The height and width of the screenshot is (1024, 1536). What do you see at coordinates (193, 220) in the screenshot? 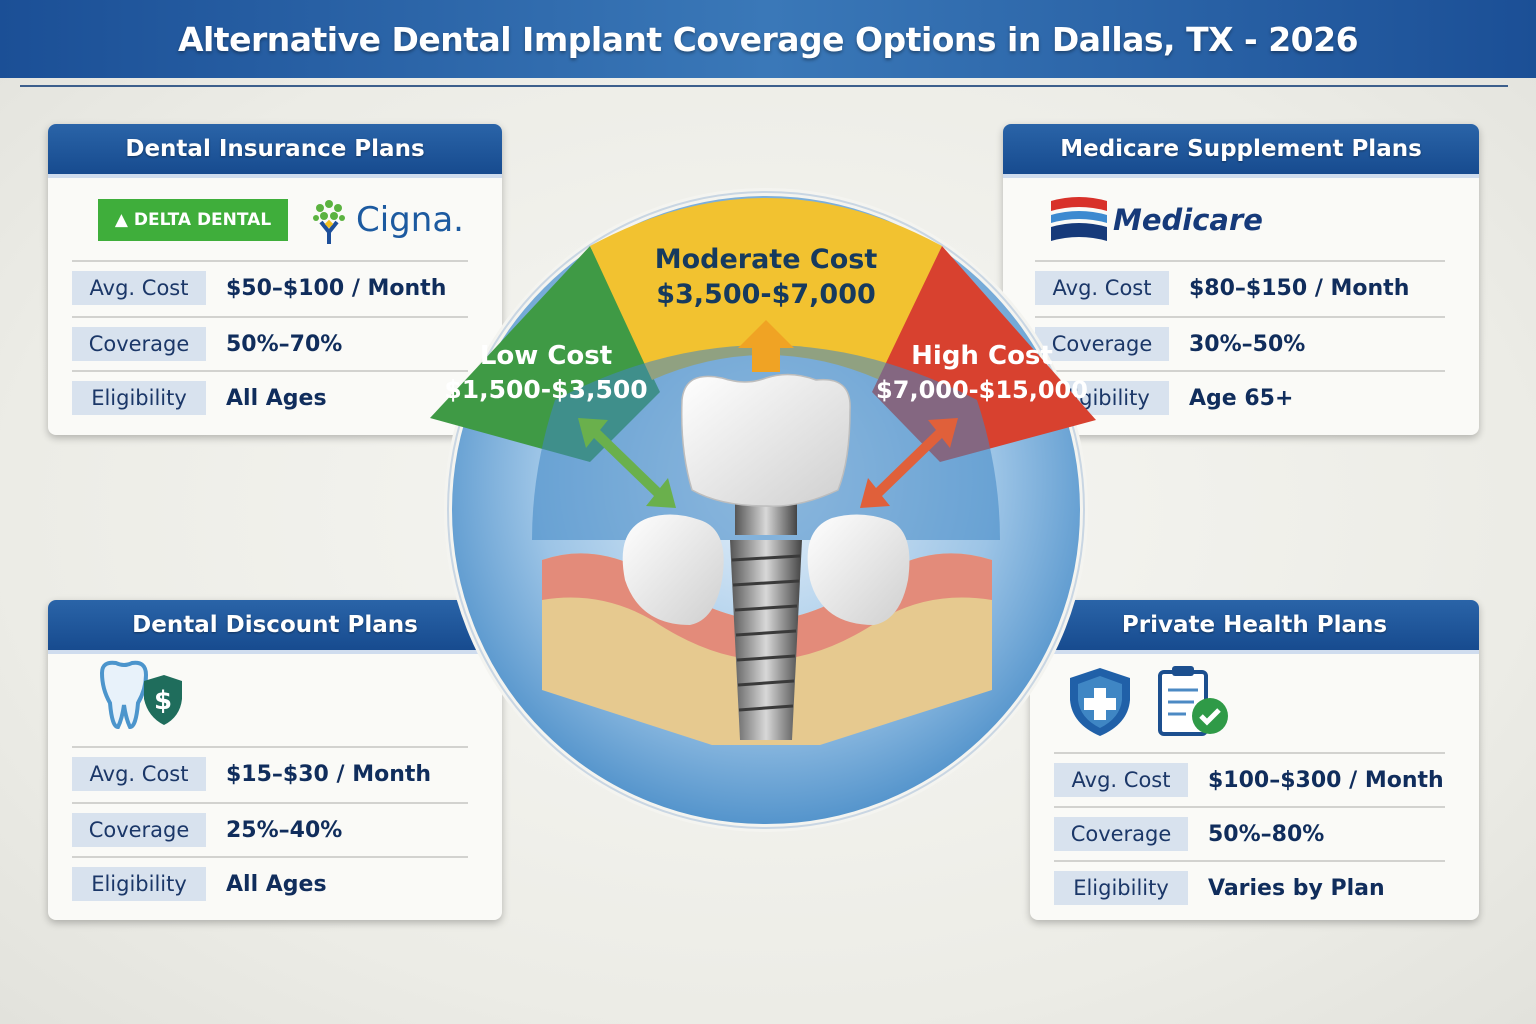
I see `delta-dental-logo: ▲ DELTA DENTAL` at bounding box center [193, 220].